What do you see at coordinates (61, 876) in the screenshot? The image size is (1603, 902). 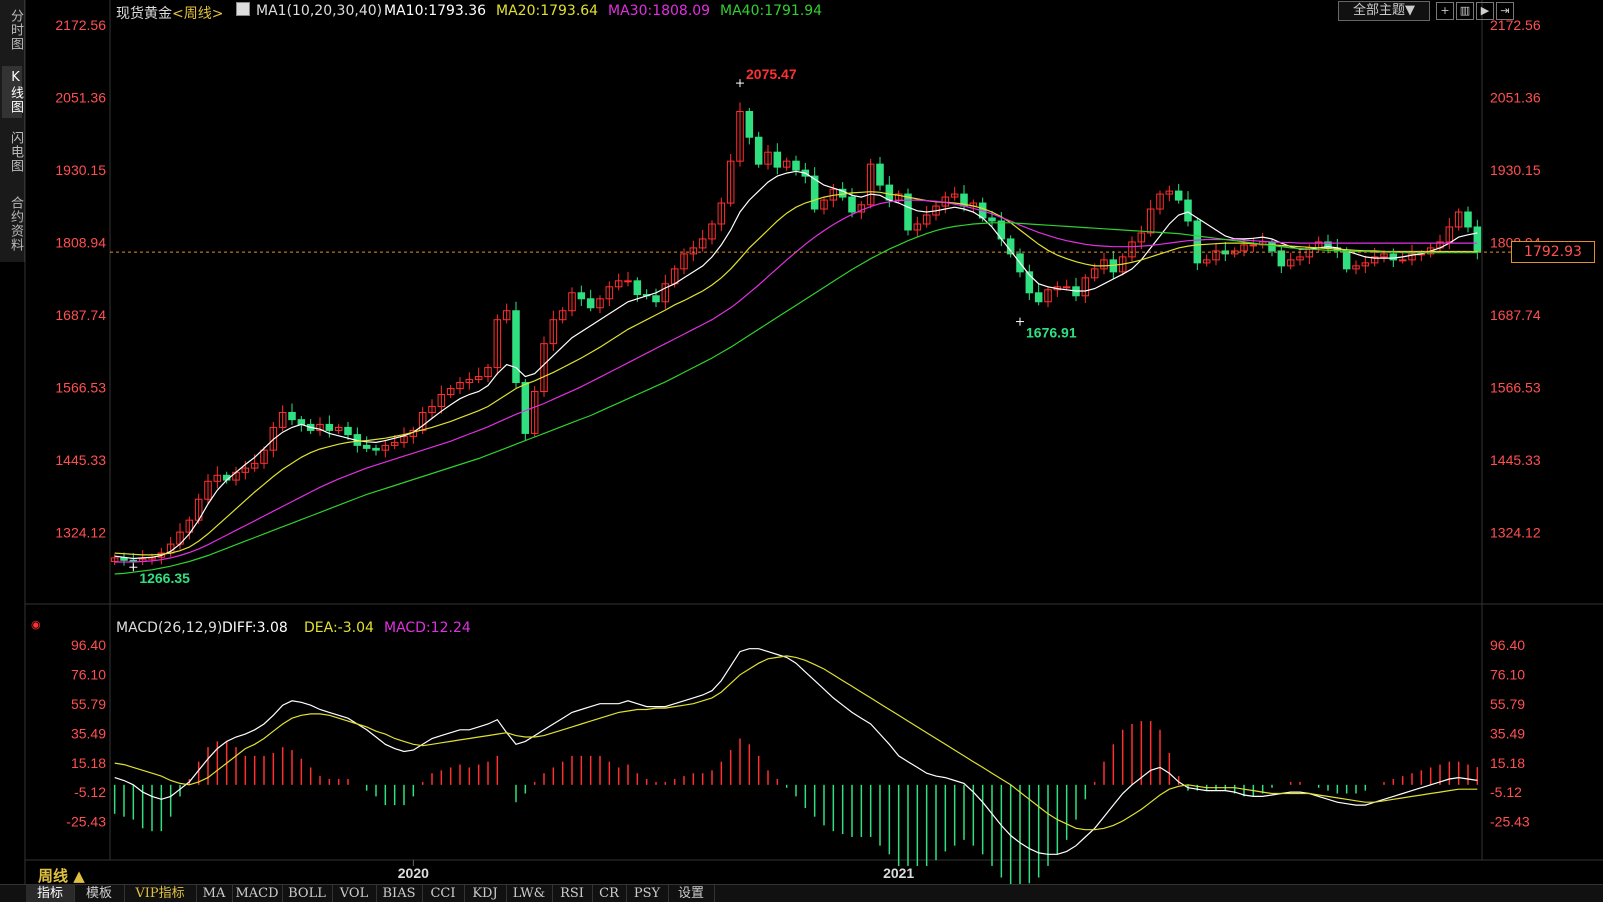 I see `period-selector: 周线 ▲` at bounding box center [61, 876].